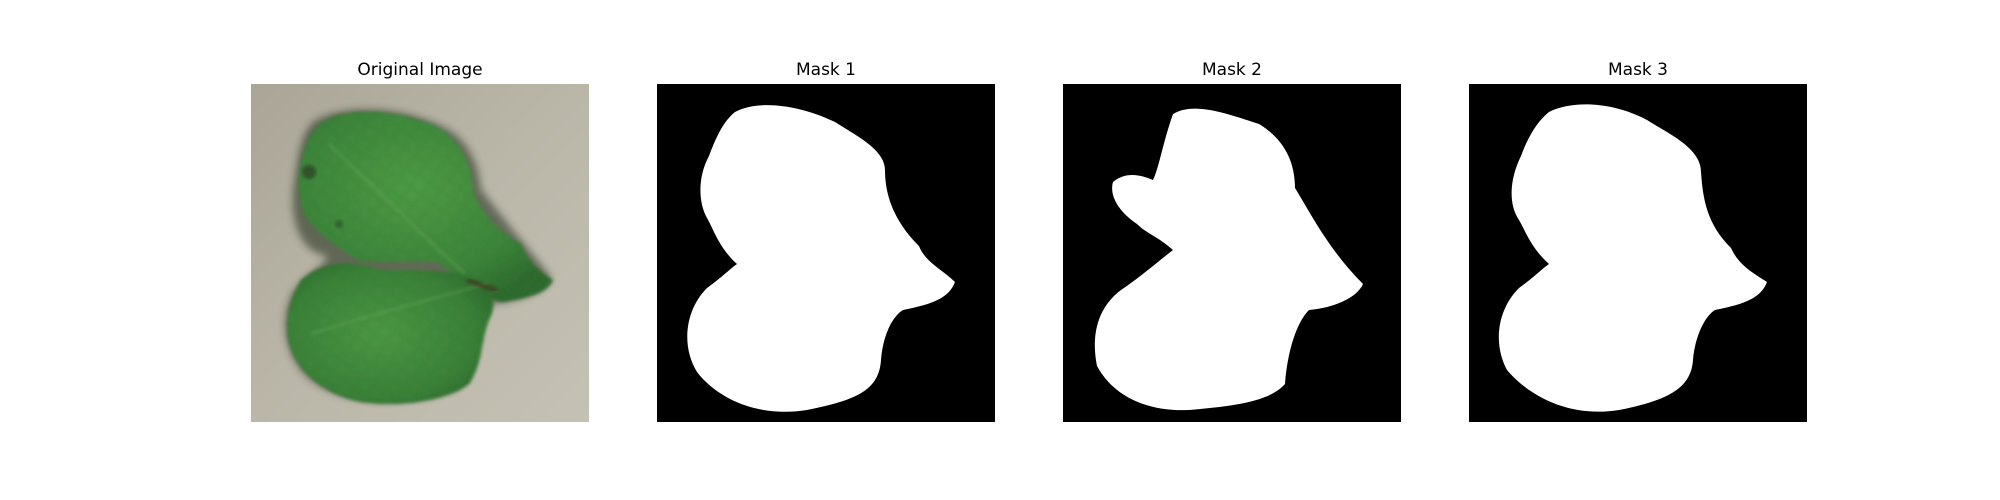  I want to click on panel-mask-2: Mask 2, so click(1232, 240).